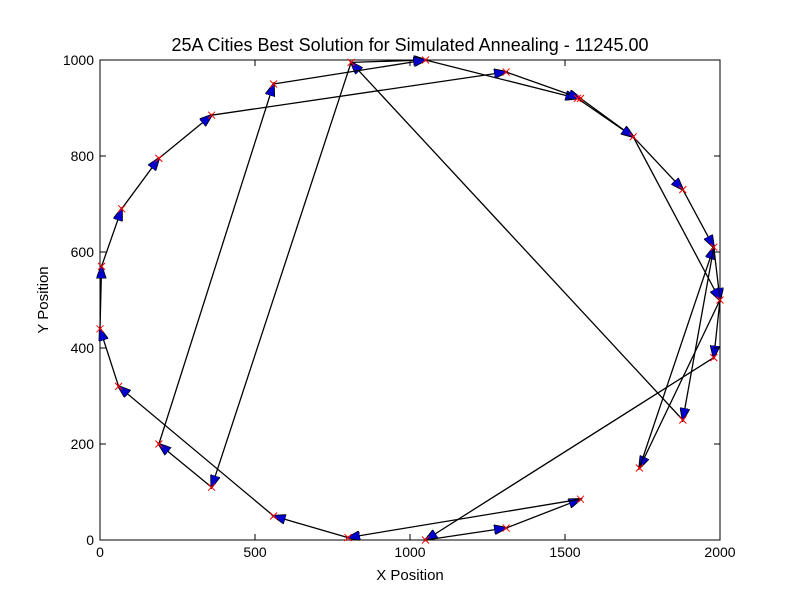  Describe the element at coordinates (100, 552) in the screenshot. I see `x-tick-label: 0` at that location.